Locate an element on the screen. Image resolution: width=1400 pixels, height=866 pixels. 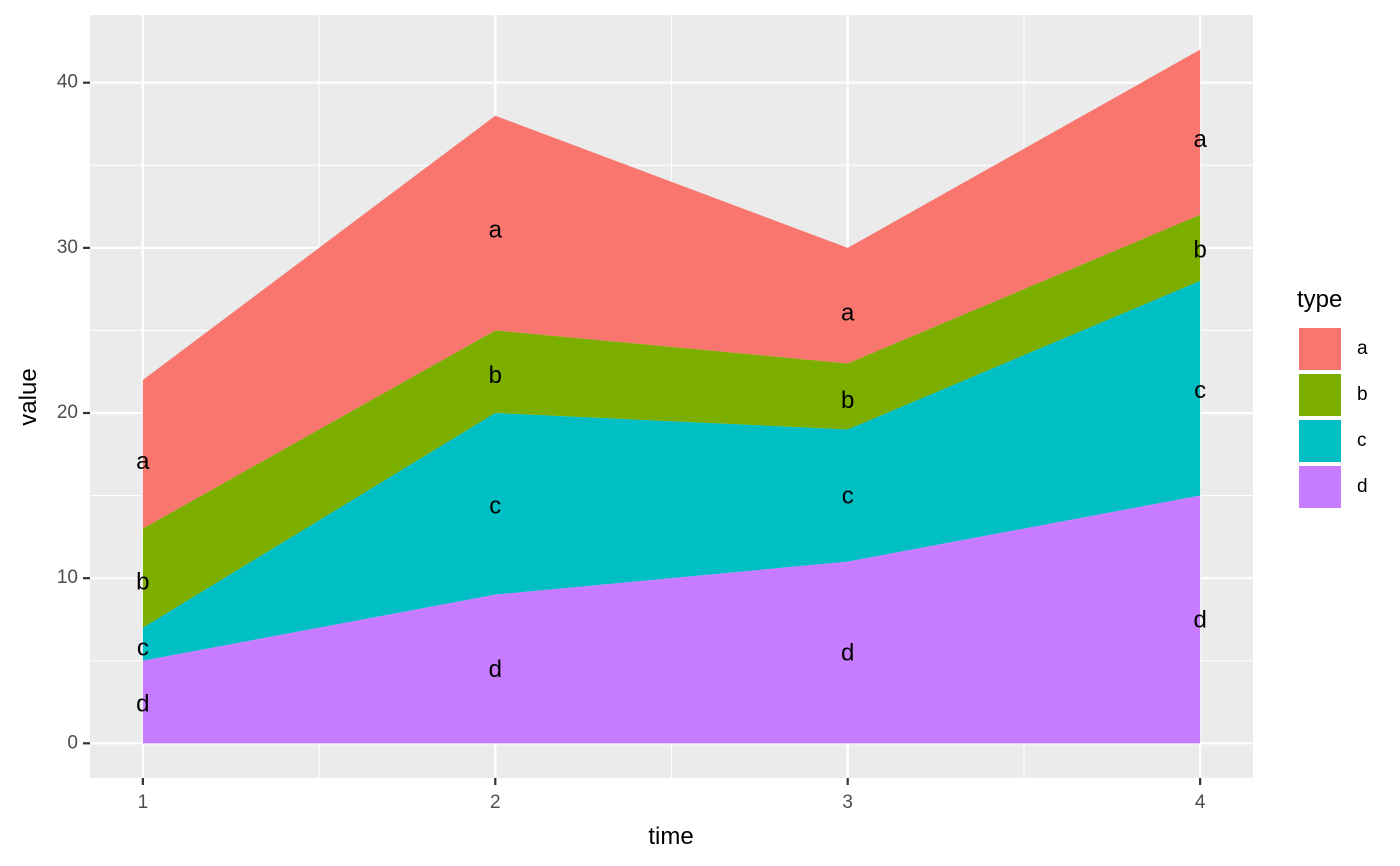
legend-key-b is located at coordinates (1320, 395).